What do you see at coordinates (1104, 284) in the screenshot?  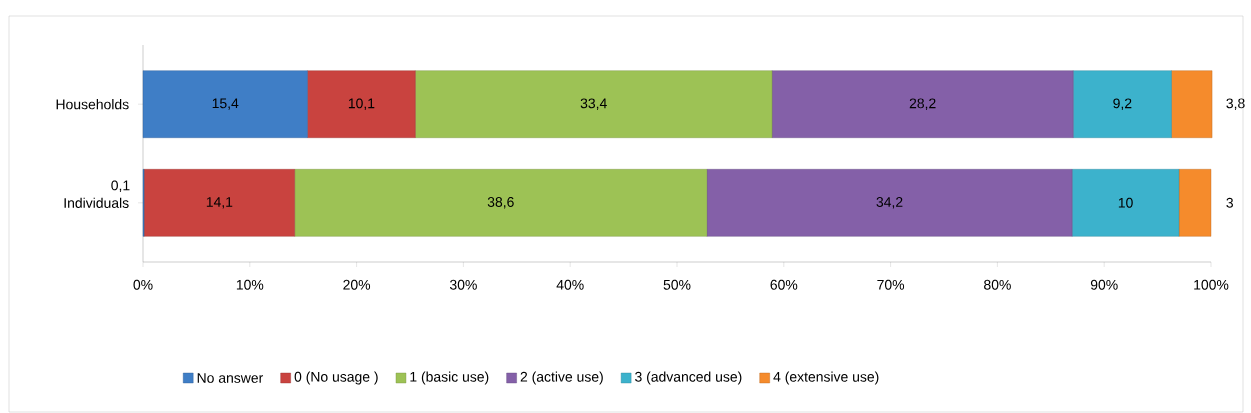 I see `x-tick-label: 90%` at bounding box center [1104, 284].